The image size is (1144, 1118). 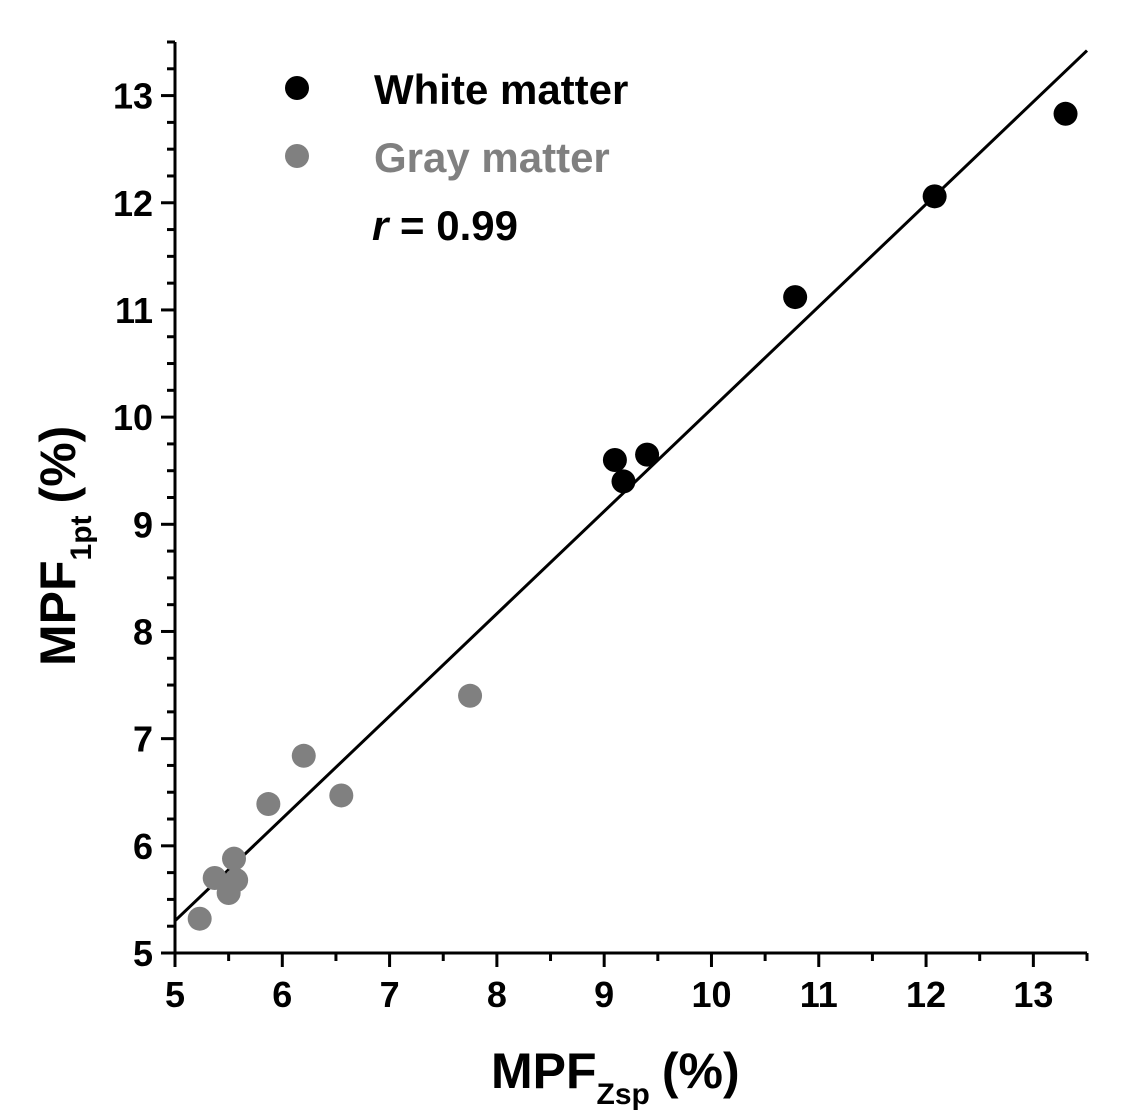 I want to click on y-tick-label: 12, so click(x=133, y=203).